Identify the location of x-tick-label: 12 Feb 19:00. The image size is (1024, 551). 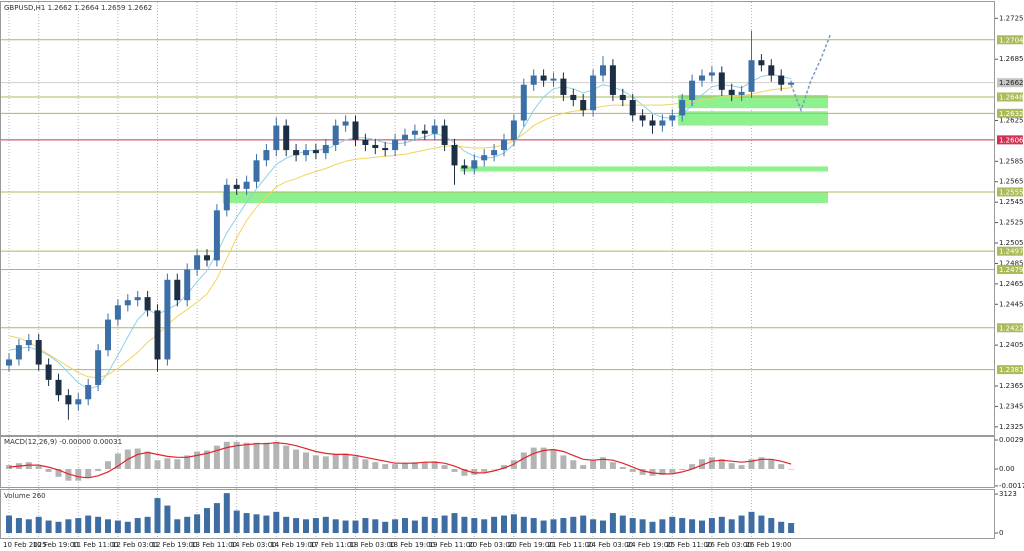
(175, 545).